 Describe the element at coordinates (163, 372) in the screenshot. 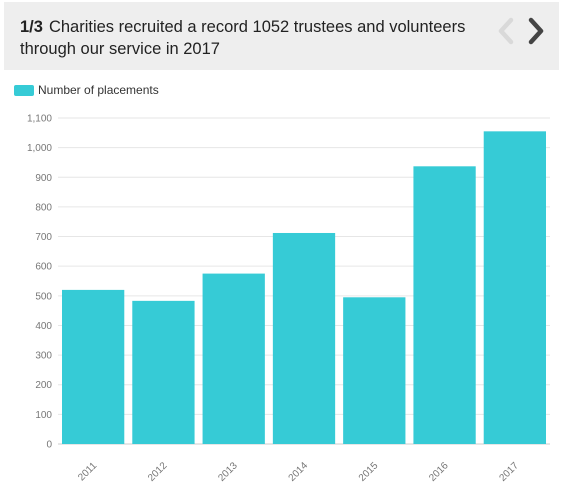

I see `bar-2012` at that location.